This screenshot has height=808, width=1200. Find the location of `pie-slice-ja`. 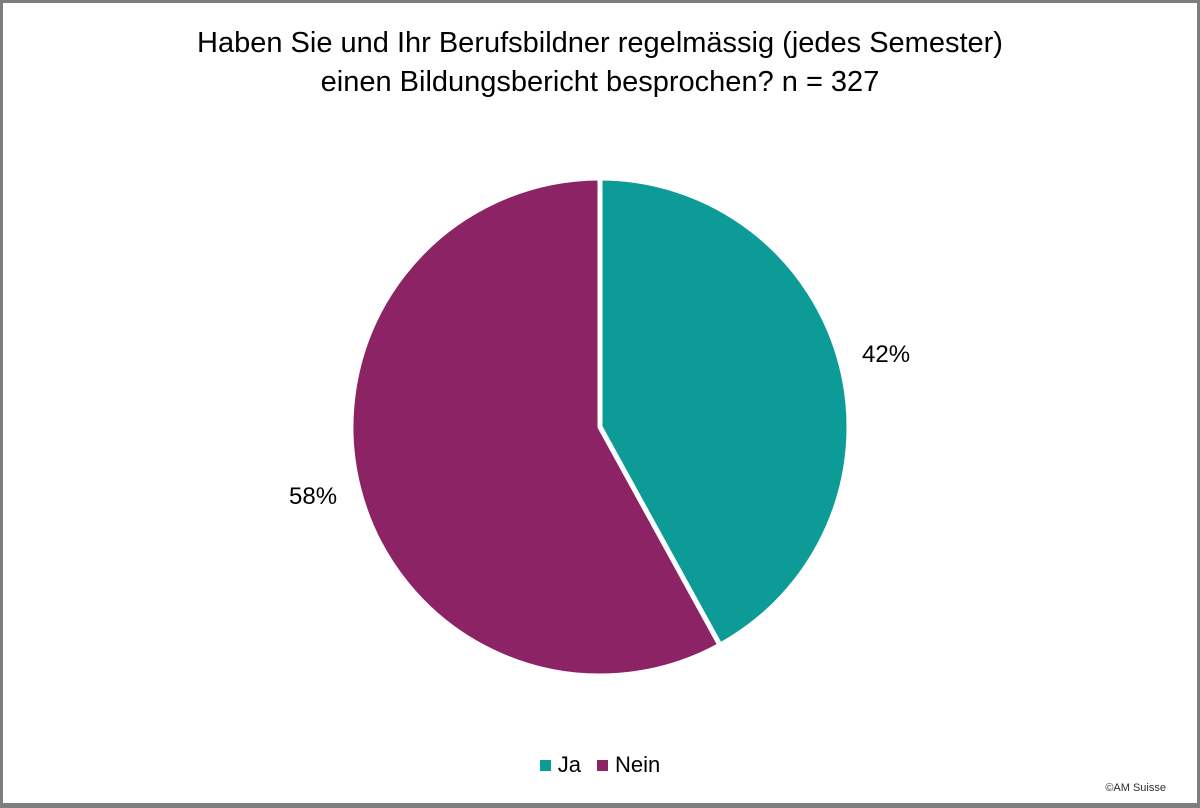

pie-slice-ja is located at coordinates (724, 411).